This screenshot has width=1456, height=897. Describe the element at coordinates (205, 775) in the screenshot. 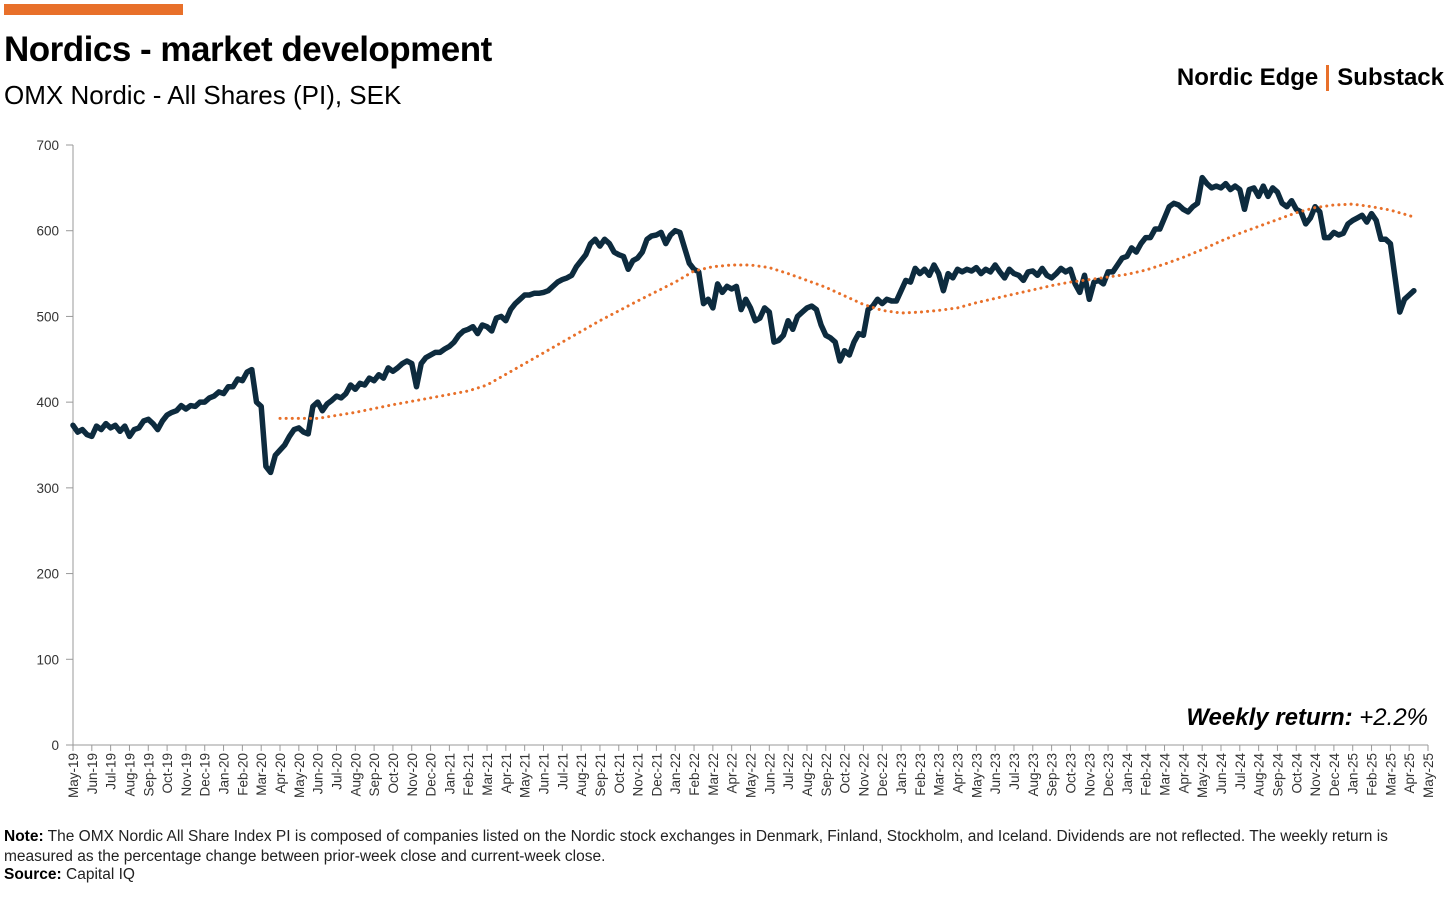

I see `x-tick-label: Dec-19` at that location.